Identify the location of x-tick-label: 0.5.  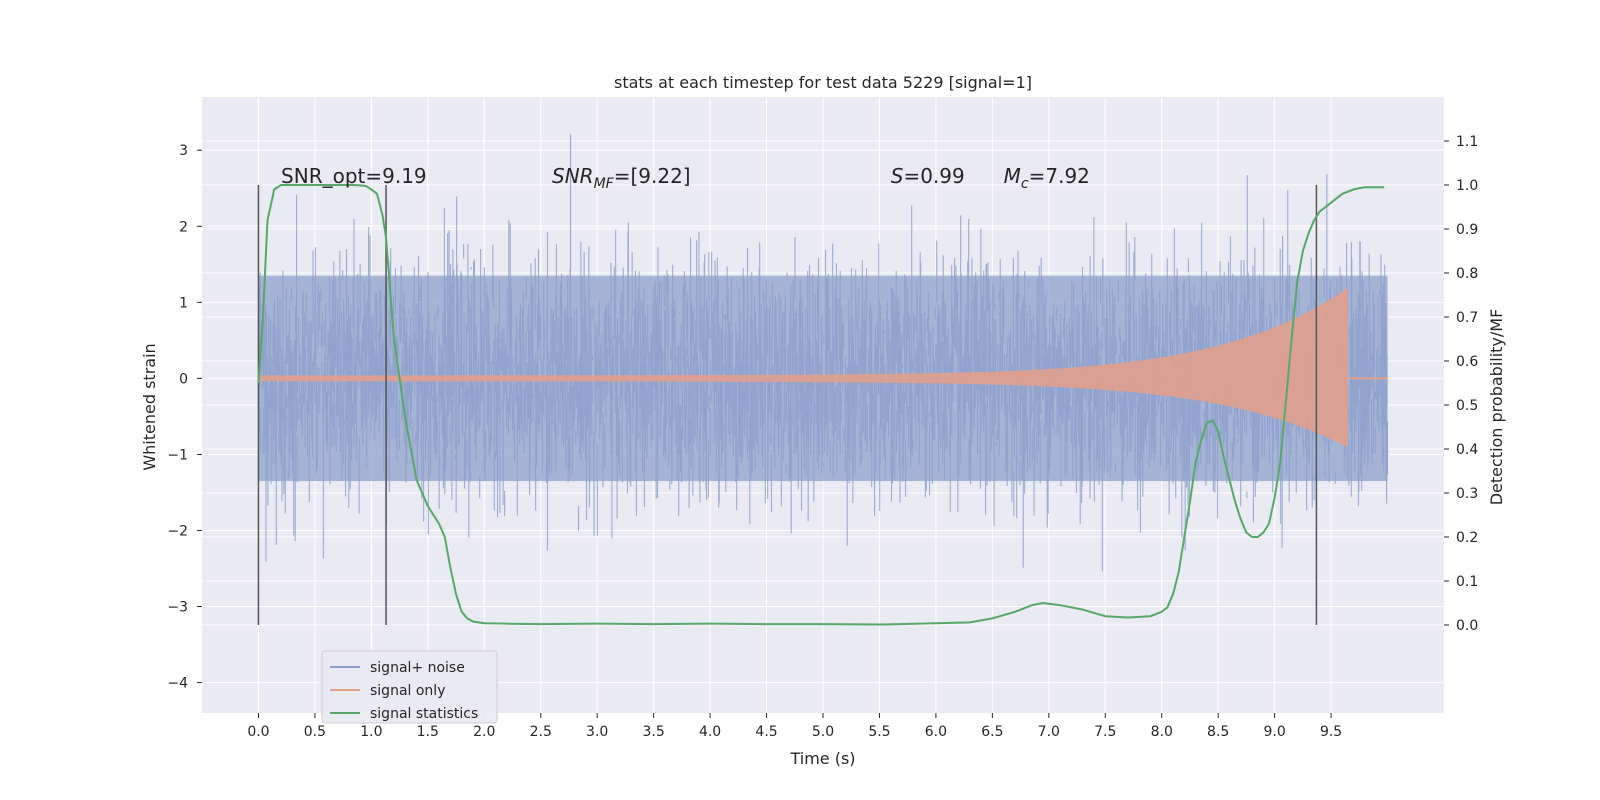
(315, 732).